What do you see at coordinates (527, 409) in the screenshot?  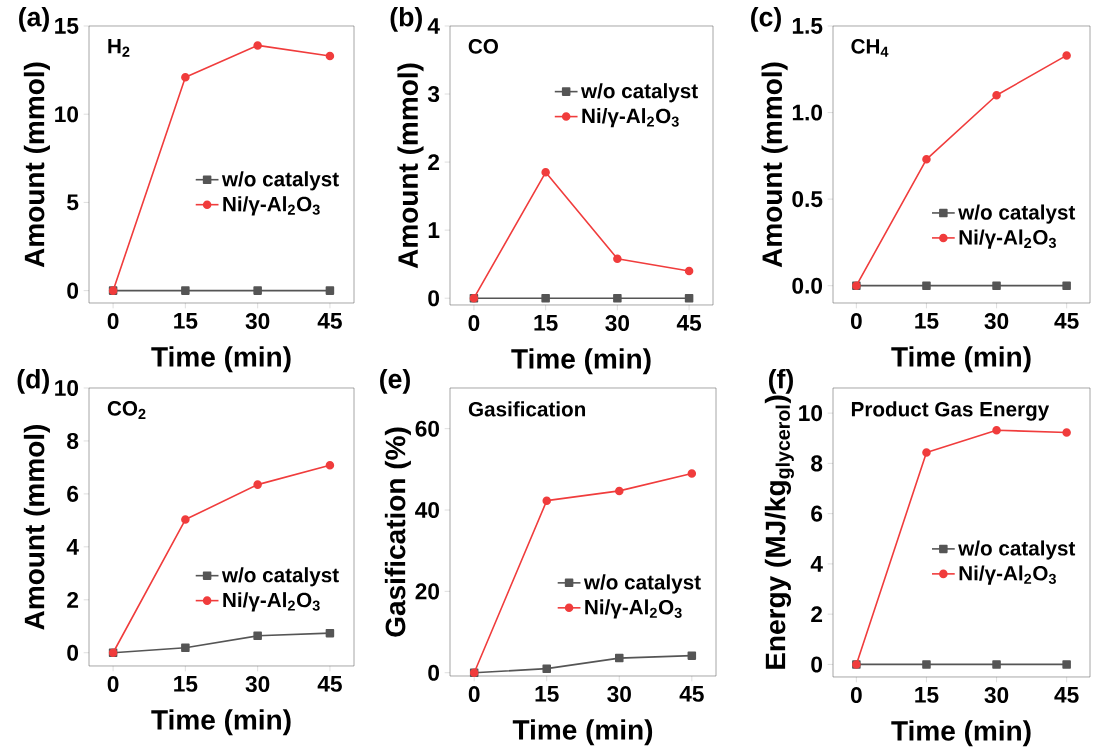 I see `text: Gasification` at bounding box center [527, 409].